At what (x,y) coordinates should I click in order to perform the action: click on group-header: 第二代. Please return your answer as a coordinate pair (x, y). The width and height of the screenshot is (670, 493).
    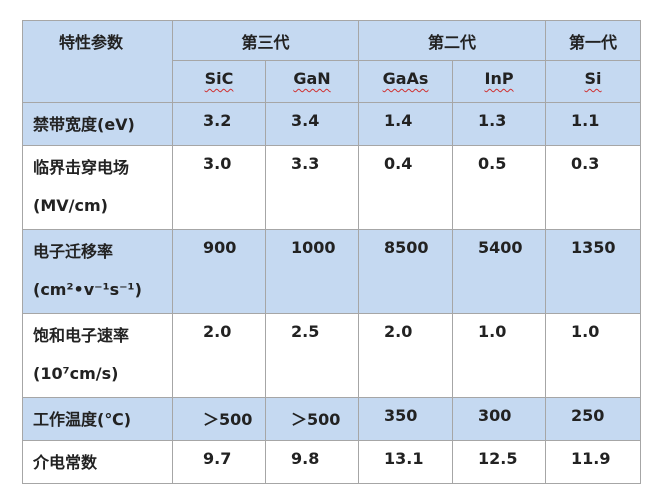
    Looking at the image, I should click on (452, 40).